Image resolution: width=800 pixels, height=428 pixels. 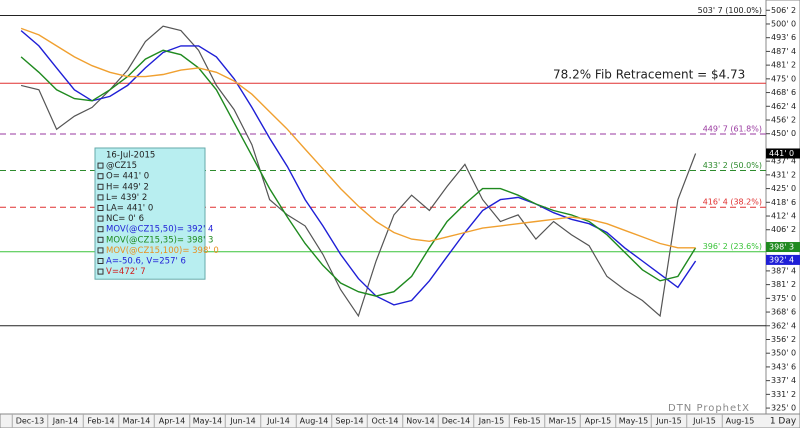 What do you see at coordinates (159, 240) in the screenshot?
I see `info-line: MOV(@CZ15,35)= 398' 3` at bounding box center [159, 240].